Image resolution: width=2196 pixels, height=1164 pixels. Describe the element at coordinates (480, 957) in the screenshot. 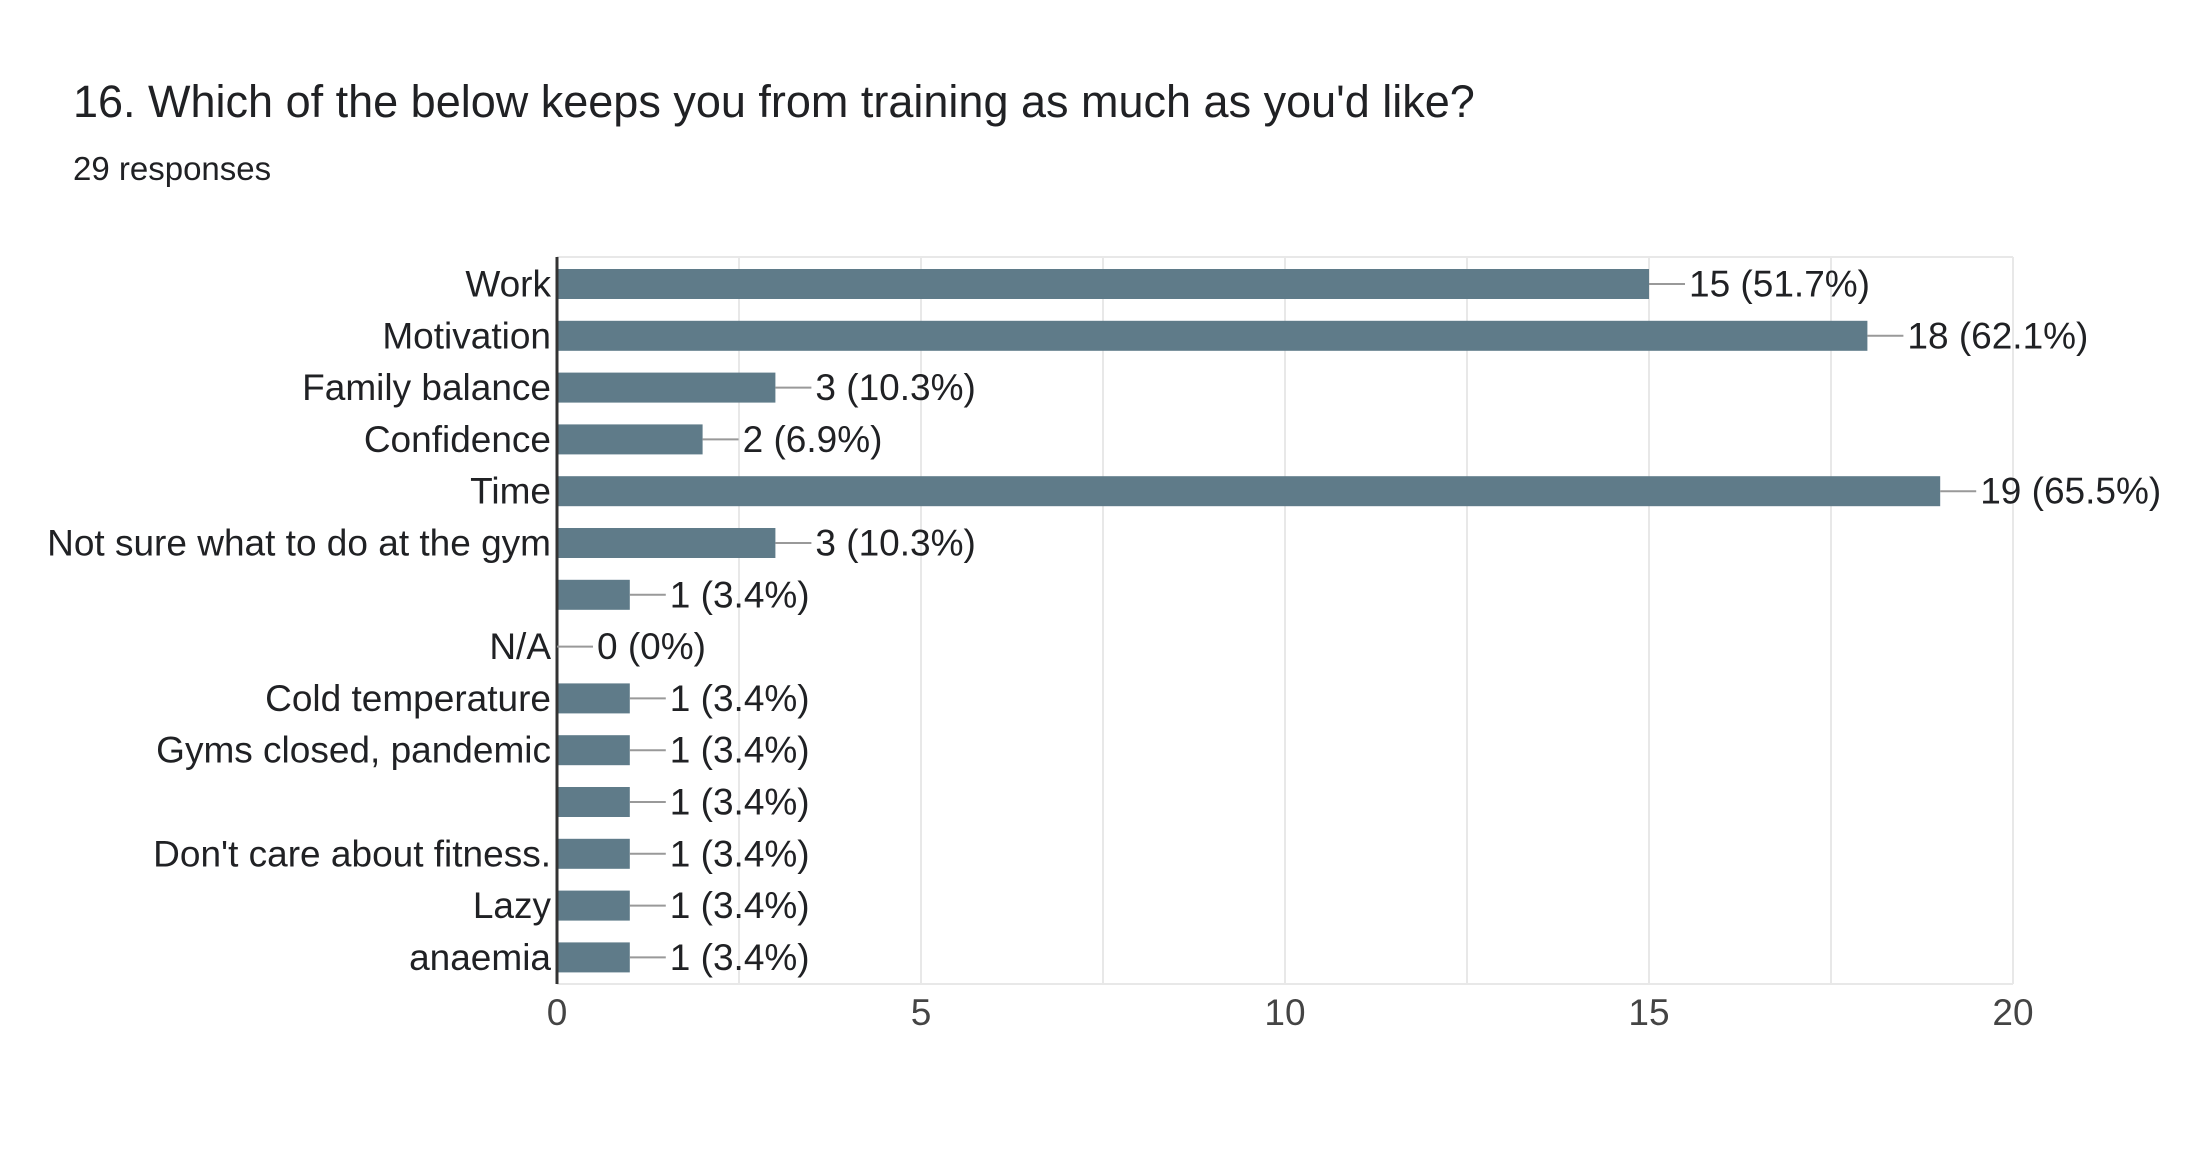

I see `category-label: anaemia` at that location.